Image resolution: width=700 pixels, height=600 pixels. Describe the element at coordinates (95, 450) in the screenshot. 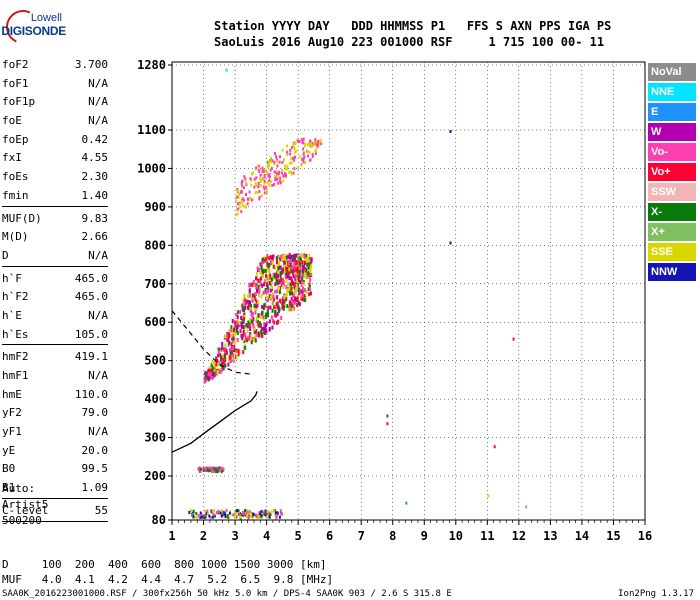

I see `param-value: 20.0` at that location.